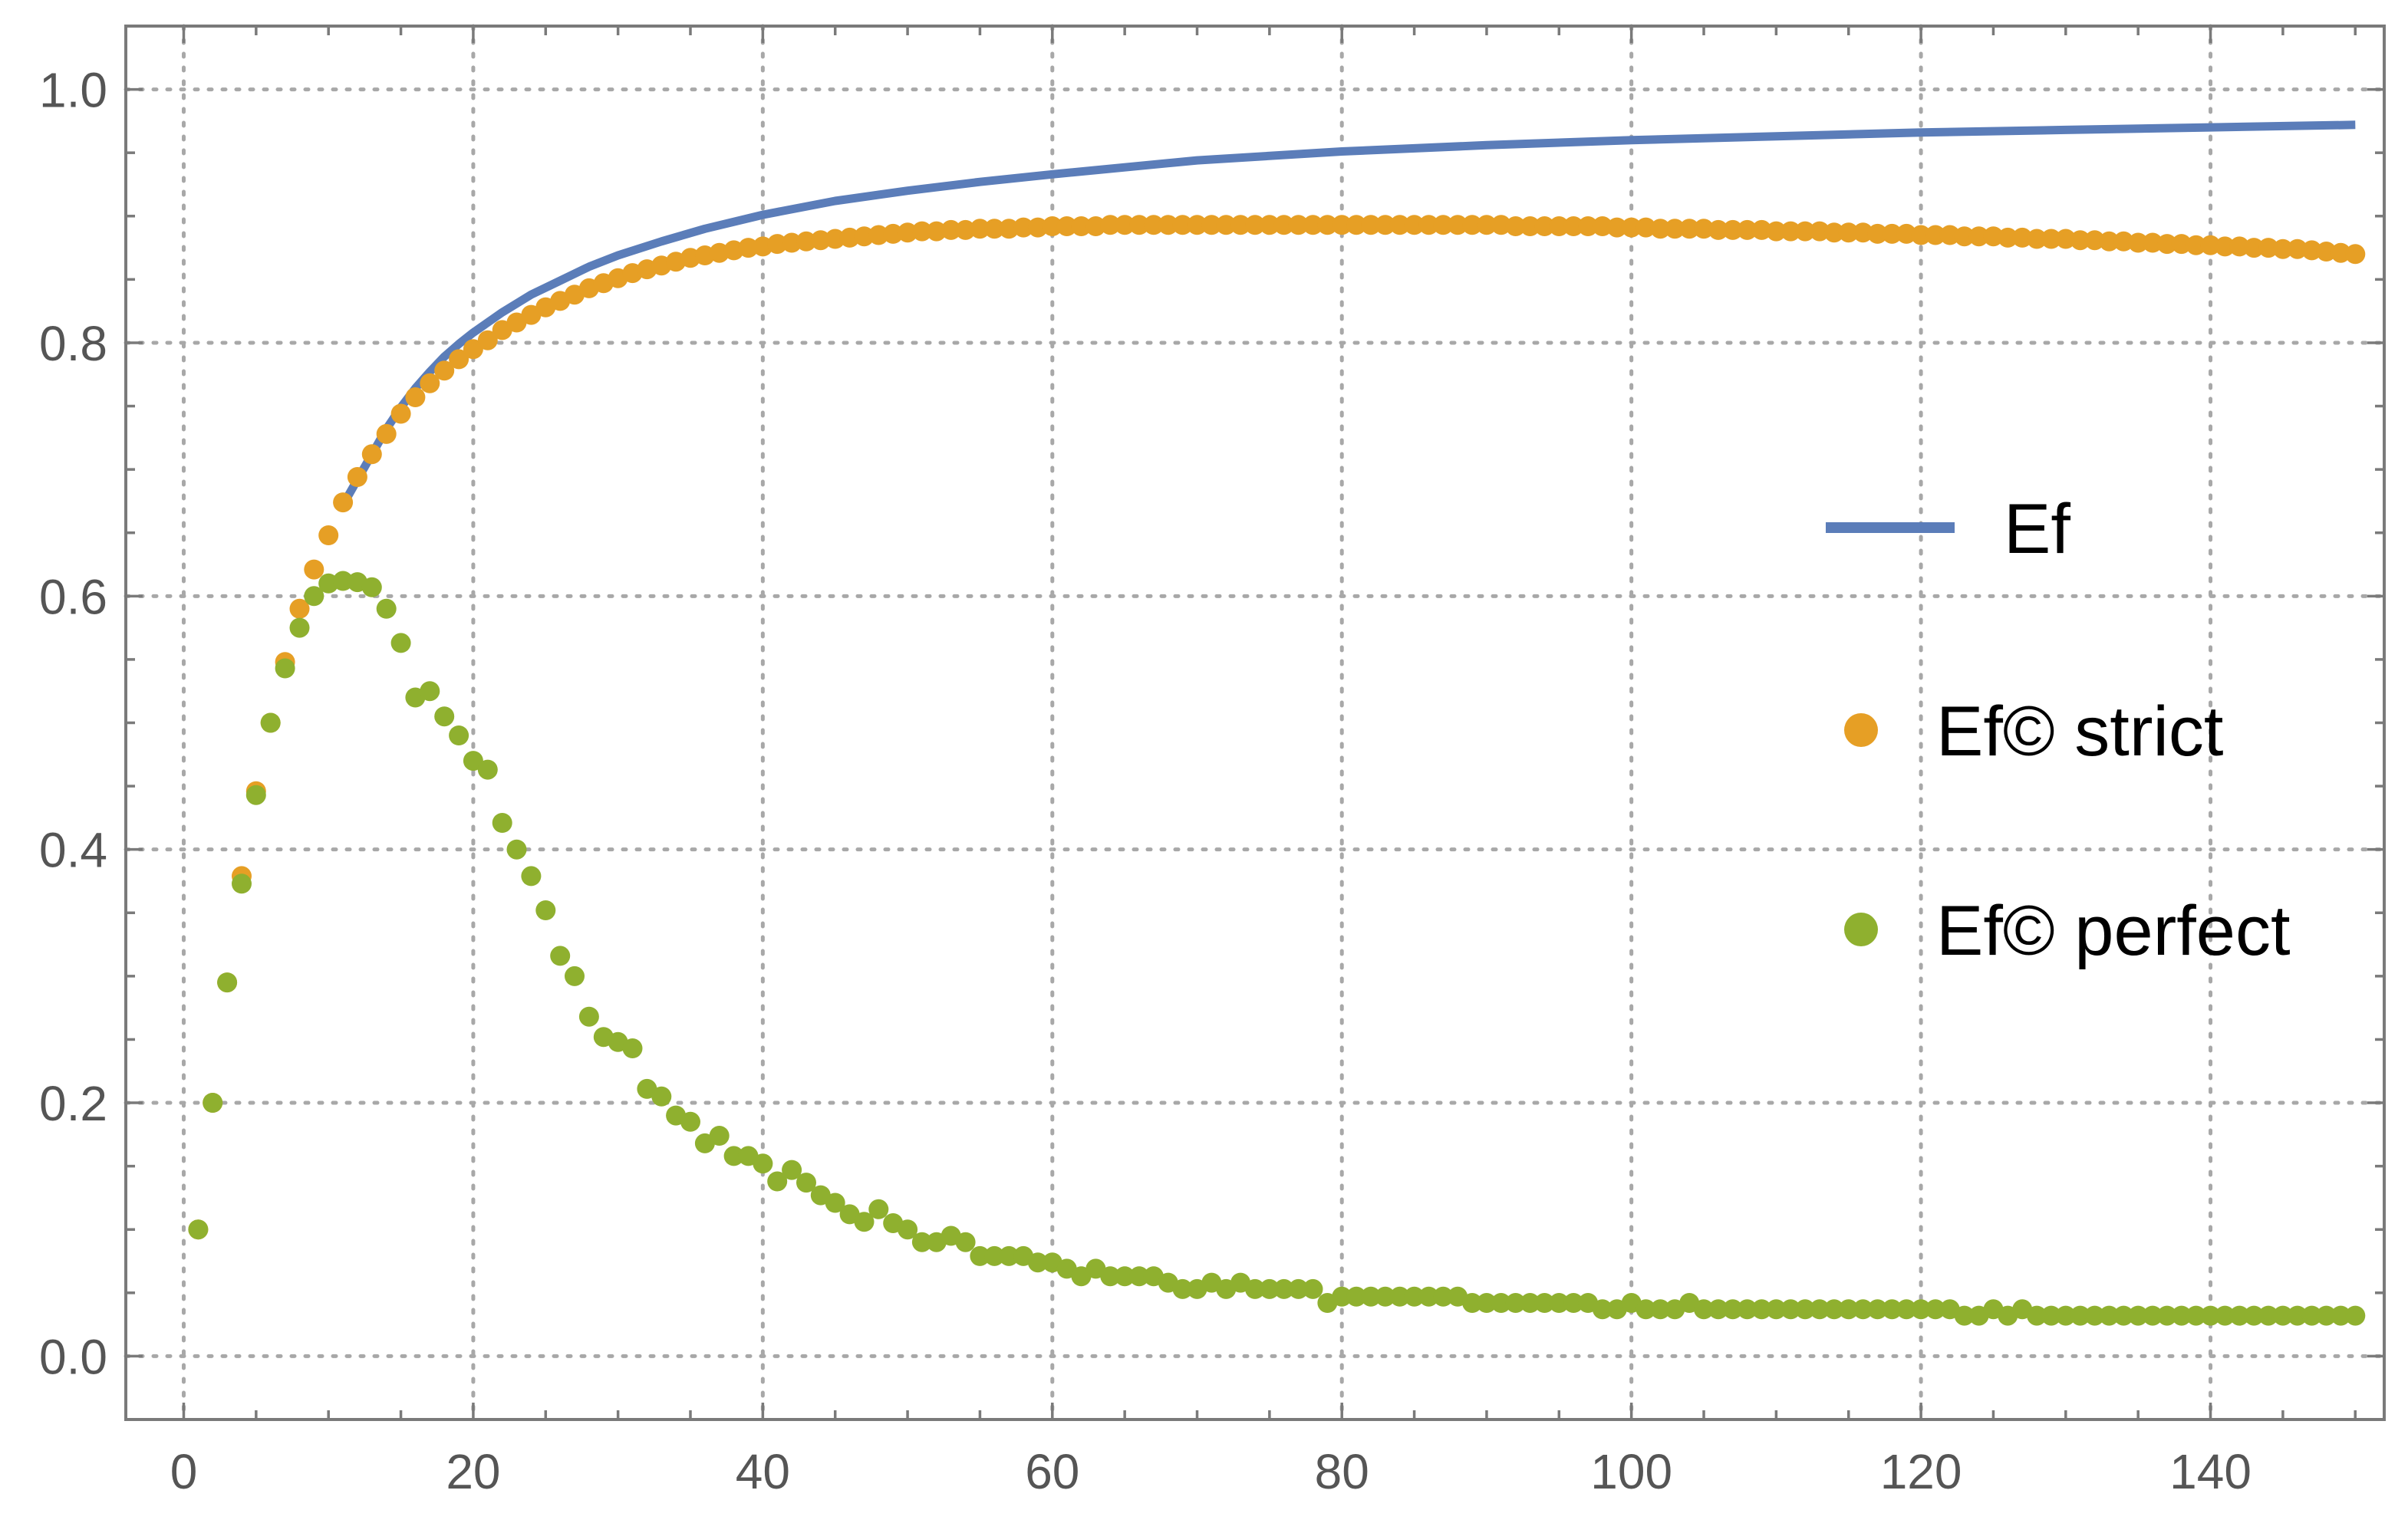 The height and width of the screenshot is (1533, 2408). I want to click on y-tick-label-0: 0.0, so click(73, 1357).